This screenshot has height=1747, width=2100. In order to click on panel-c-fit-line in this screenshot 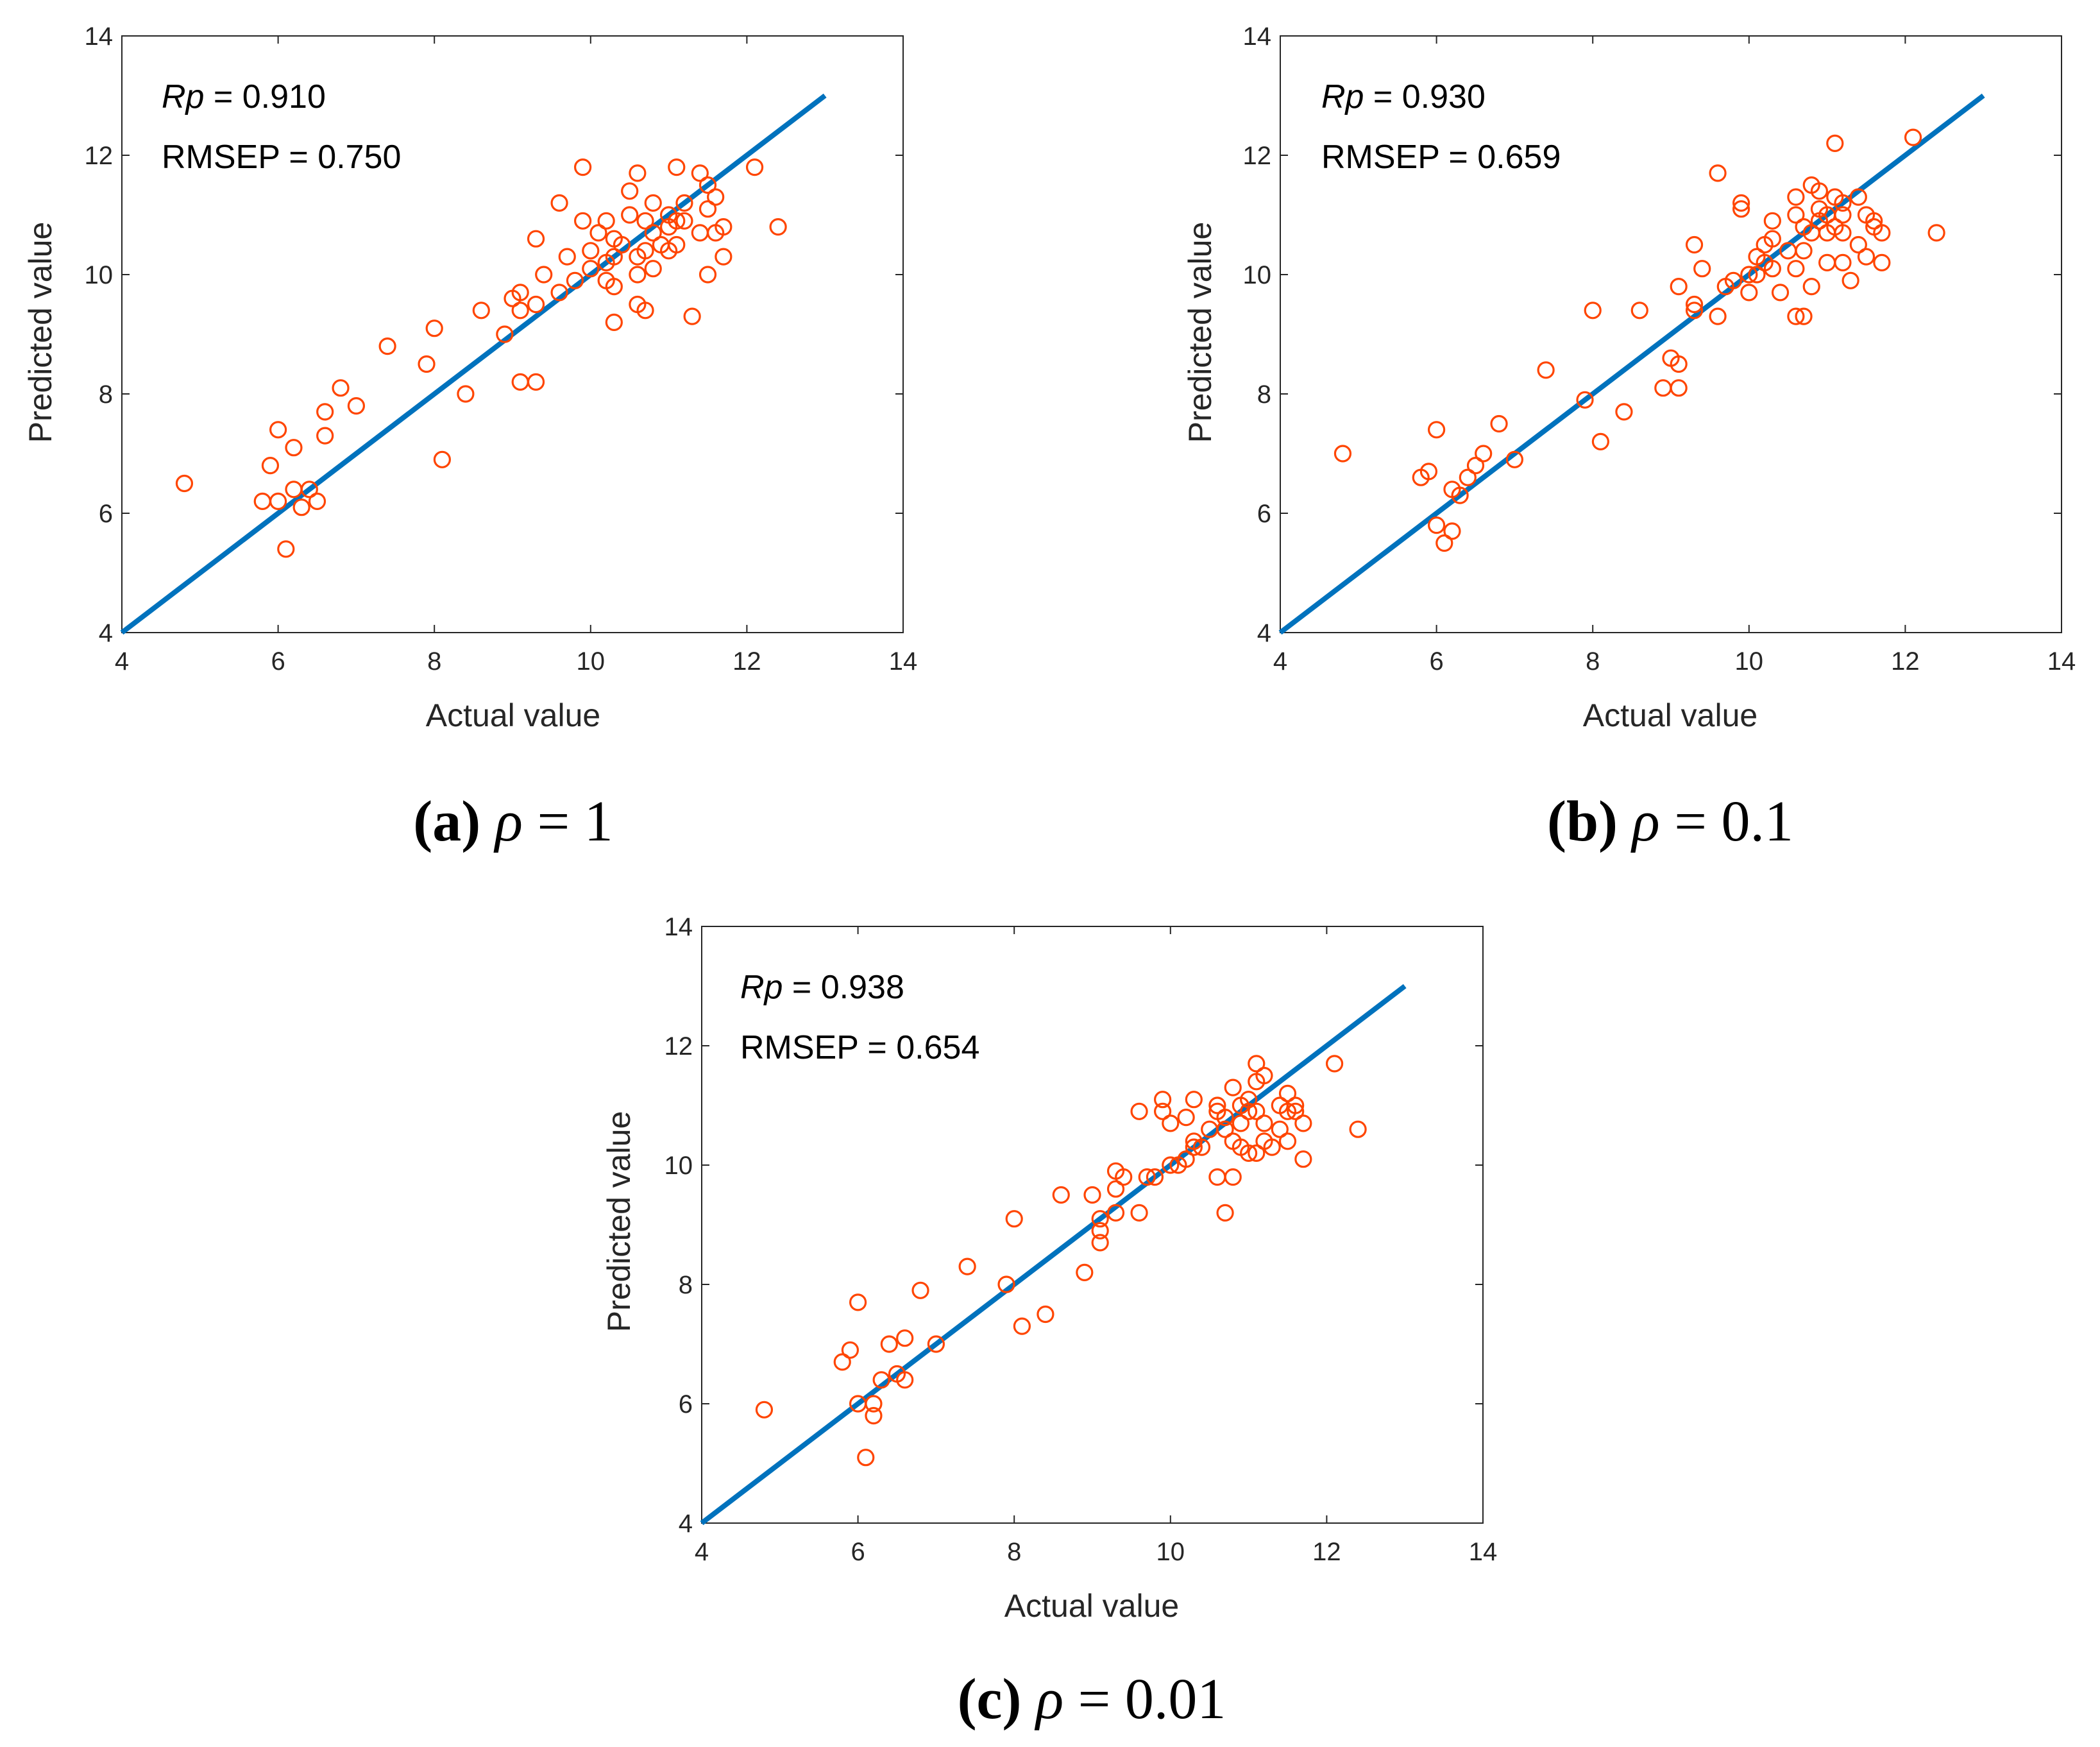, I will do `click(1053, 1255)`.